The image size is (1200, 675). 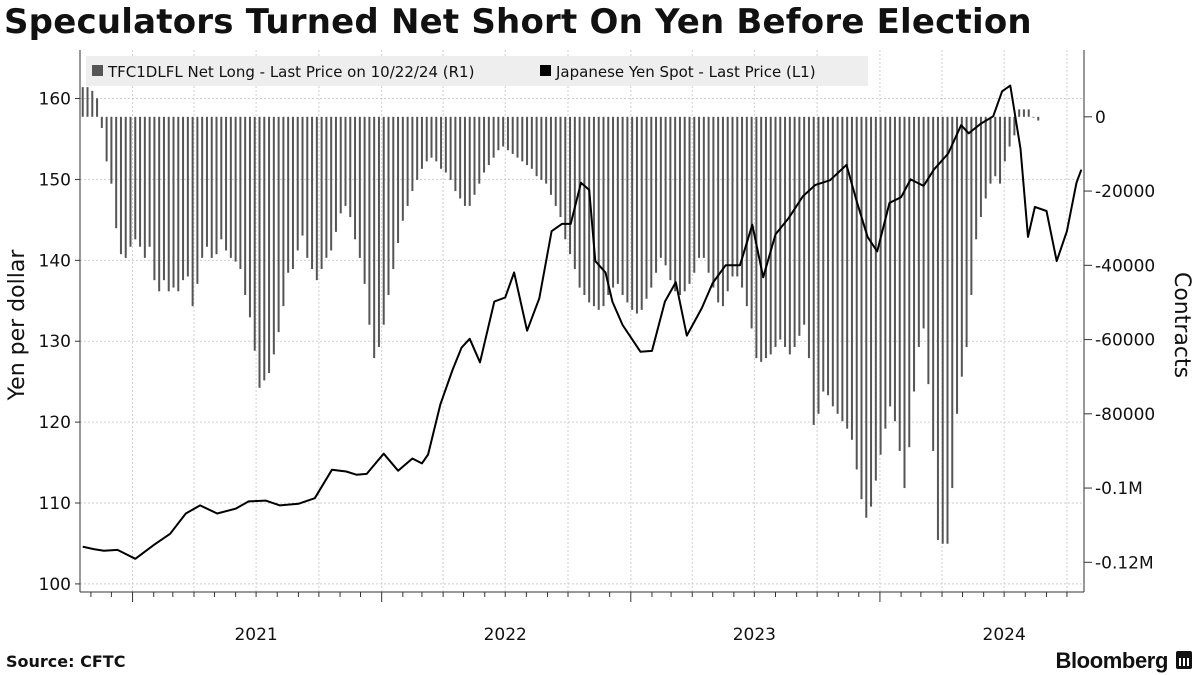 I want to click on bloomberg-mark-icon, so click(x=1184, y=660).